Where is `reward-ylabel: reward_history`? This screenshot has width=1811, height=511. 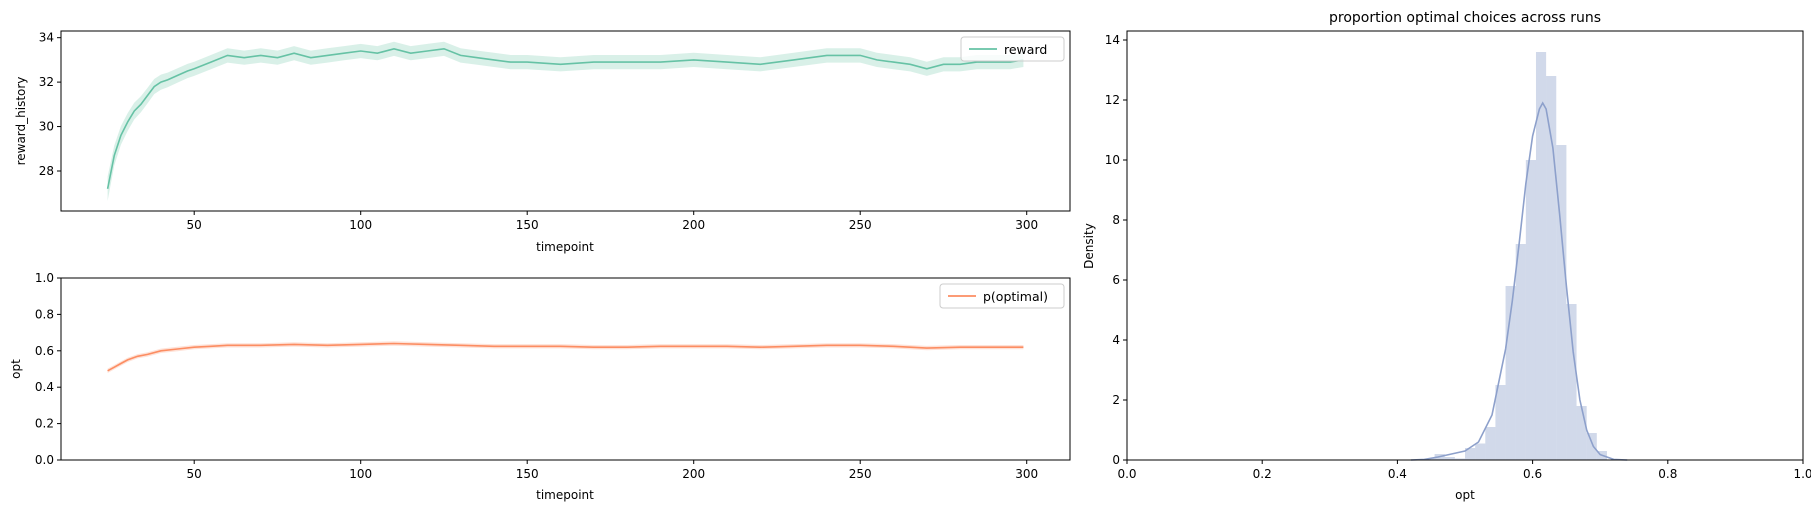
reward-ylabel: reward_history is located at coordinates (21, 121).